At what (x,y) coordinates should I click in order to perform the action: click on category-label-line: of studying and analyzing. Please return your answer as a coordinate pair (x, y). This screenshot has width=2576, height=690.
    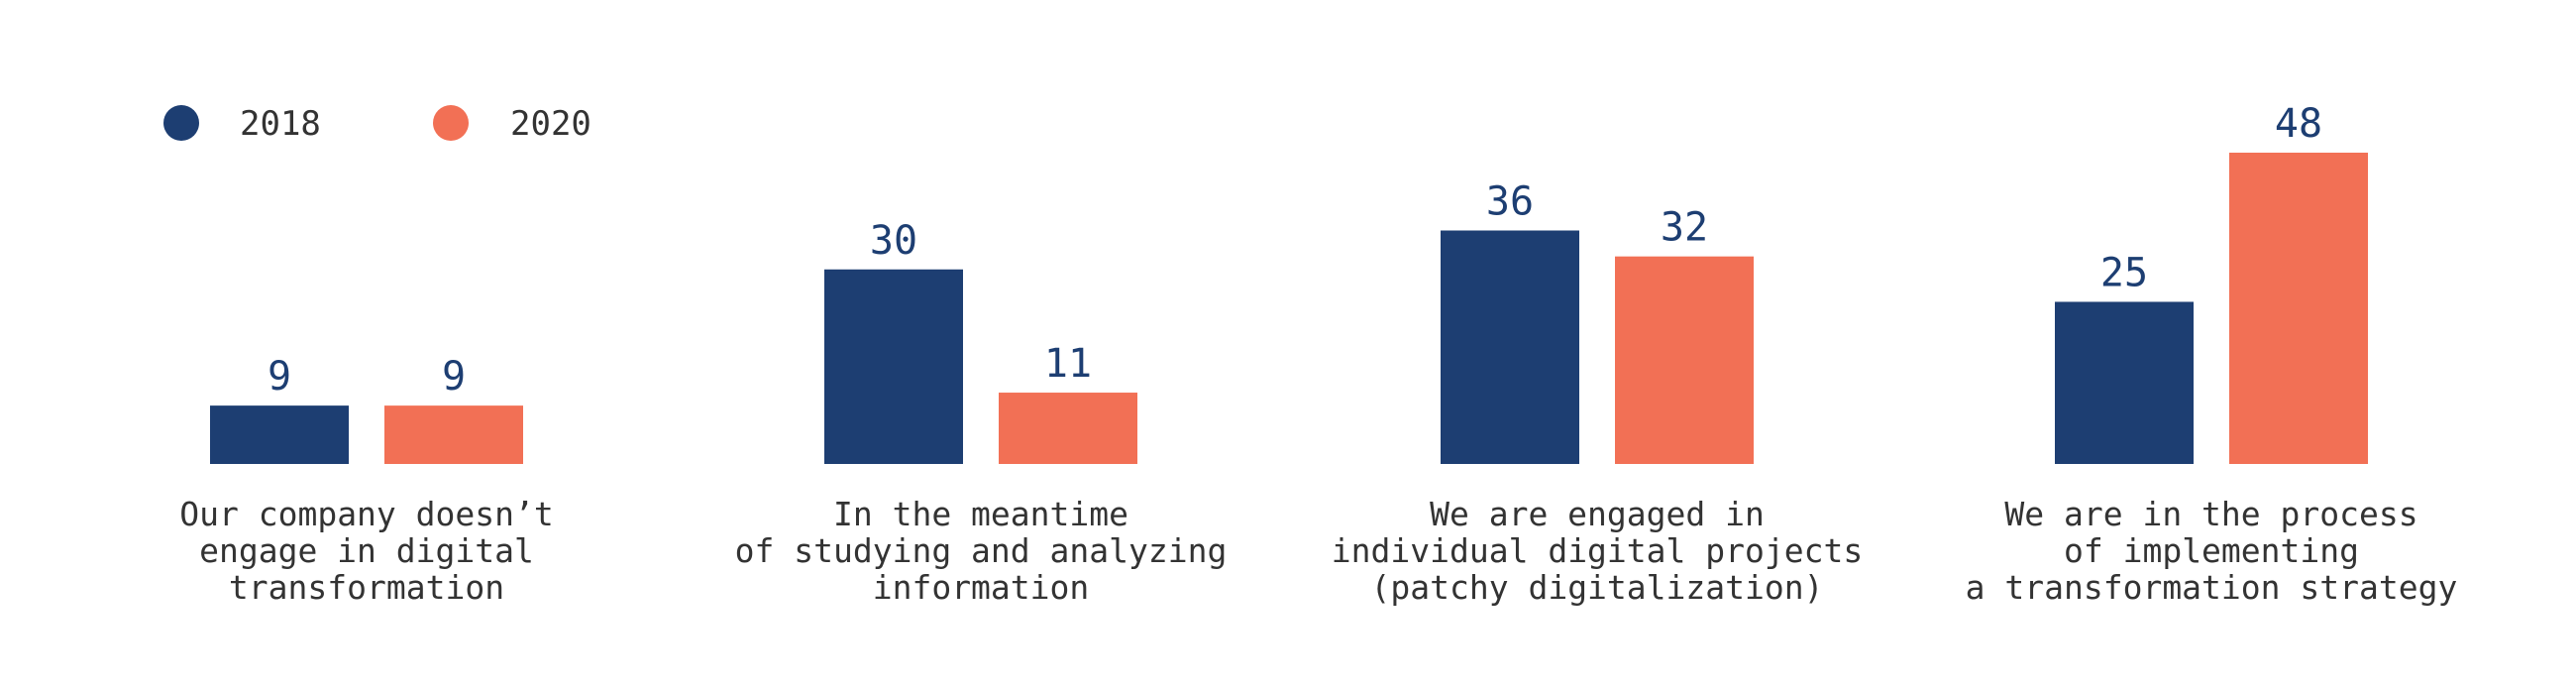
    Looking at the image, I should click on (982, 550).